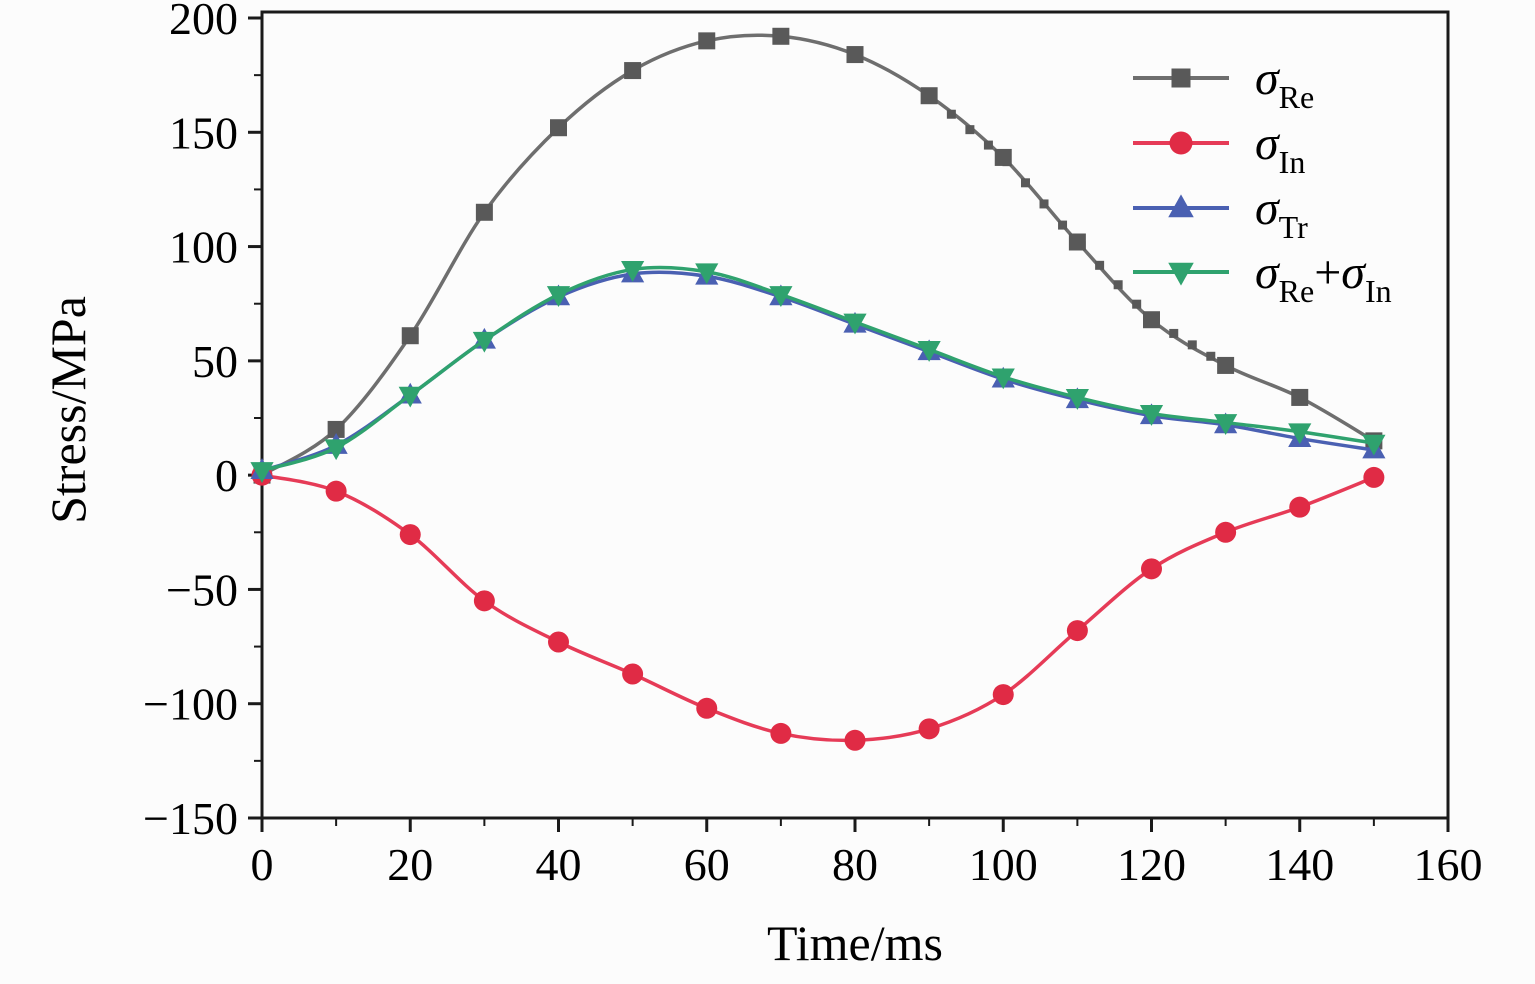 The image size is (1535, 984). What do you see at coordinates (190, 818) in the screenshot?
I see `y-tick-label: −150` at bounding box center [190, 818].